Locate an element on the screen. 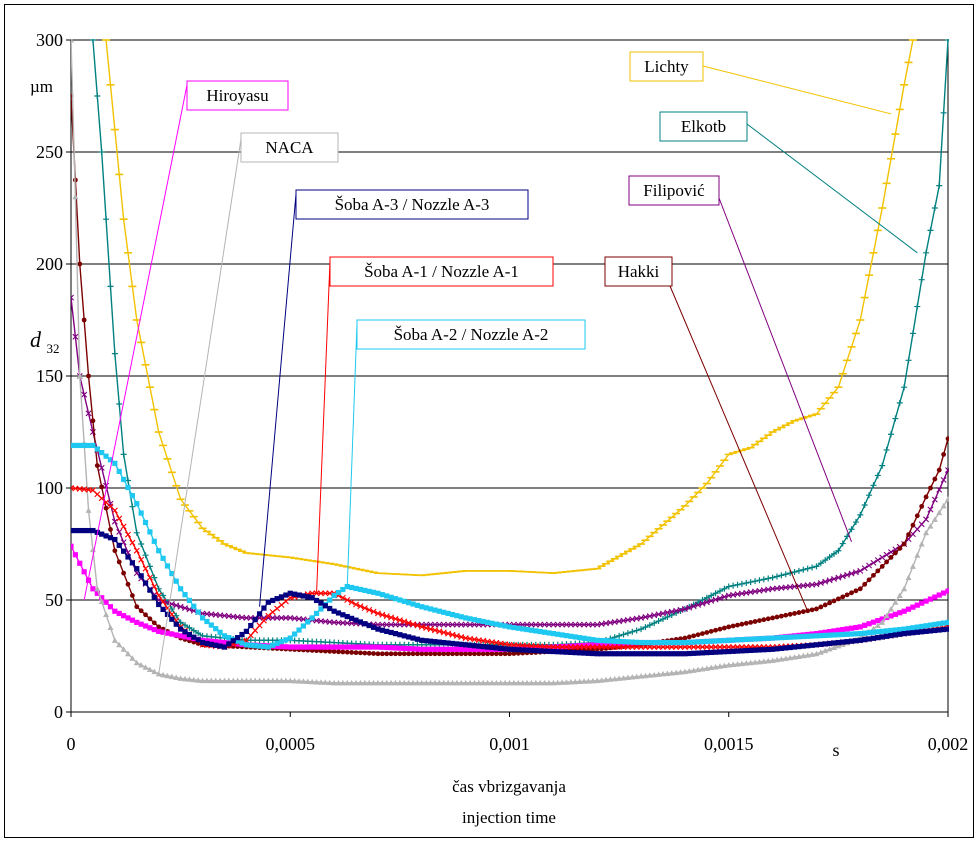 This screenshot has height=843, width=979. y-unit-label: µm is located at coordinates (41, 86).